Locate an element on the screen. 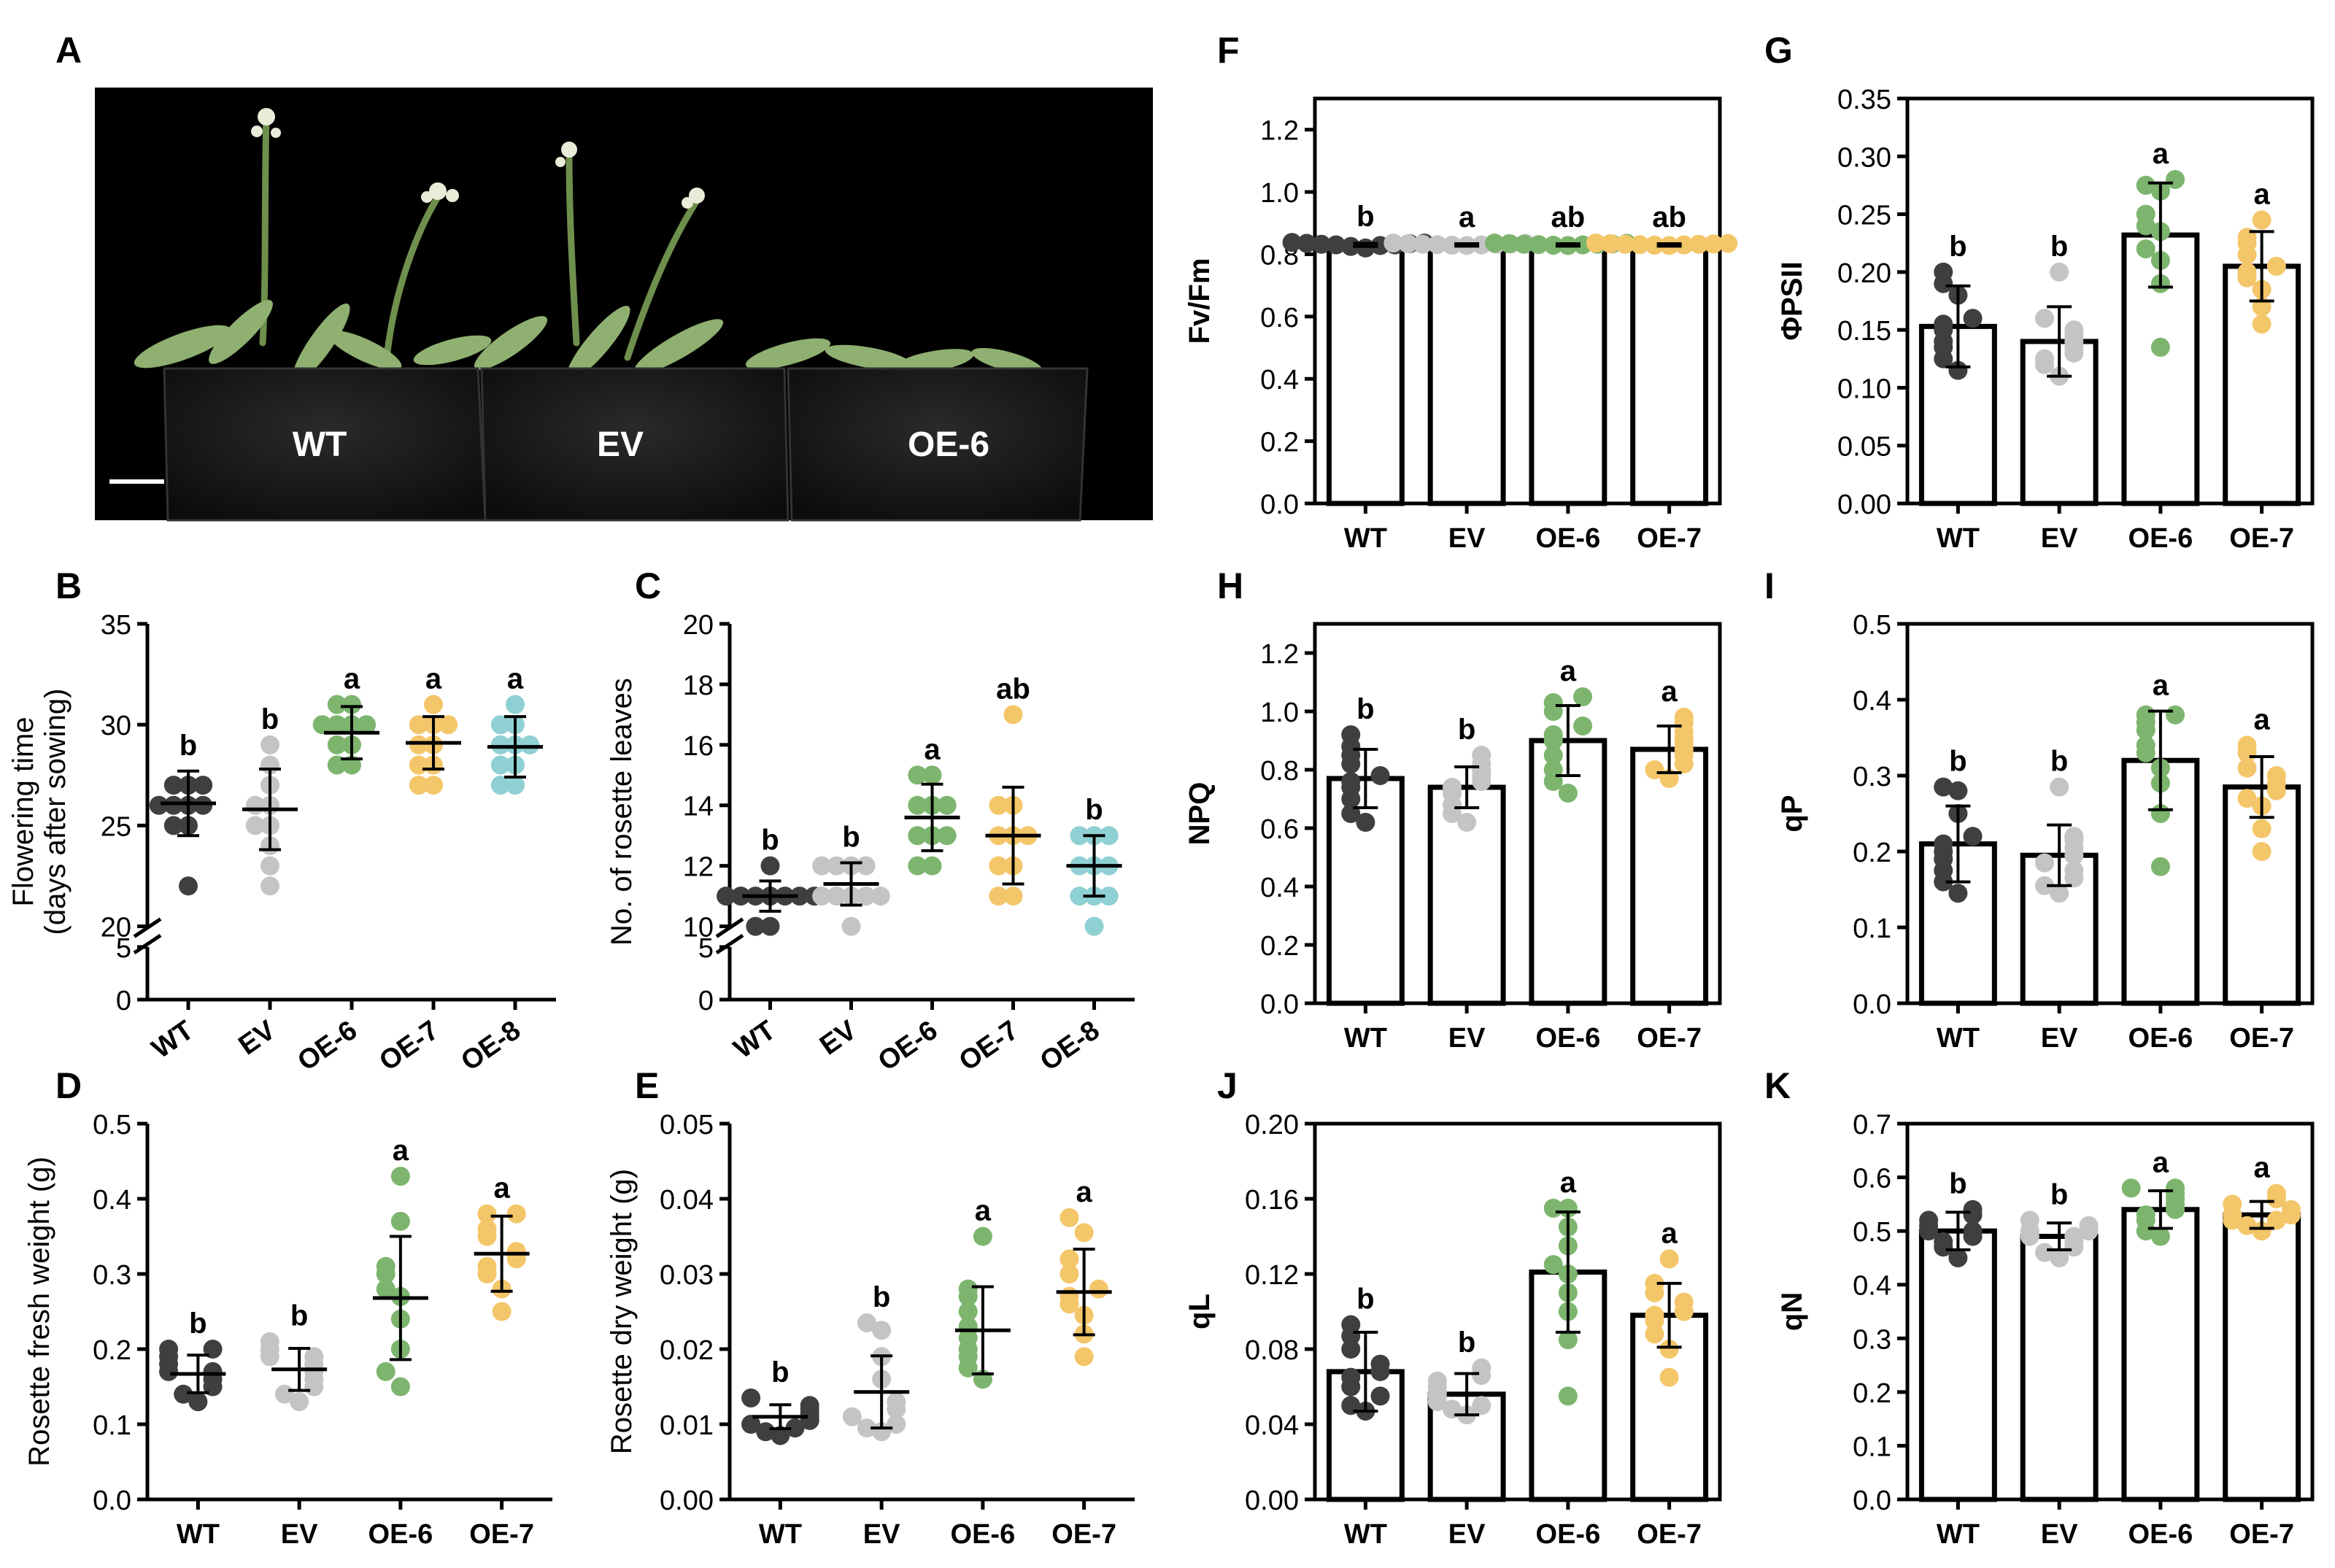  y-tick-label: 16 is located at coordinates (698, 746).